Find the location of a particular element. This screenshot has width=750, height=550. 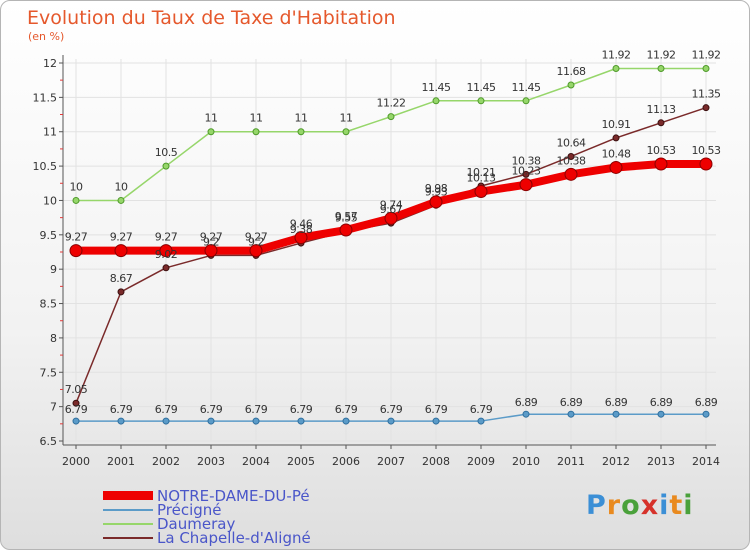

x-tick-label: 2009 is located at coordinates (481, 461).